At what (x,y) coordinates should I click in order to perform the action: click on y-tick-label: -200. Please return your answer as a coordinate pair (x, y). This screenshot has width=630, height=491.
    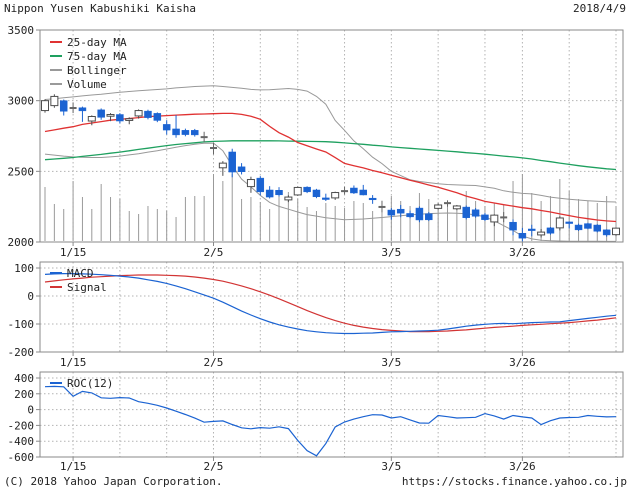
    Looking at the image, I should click on (21, 352).